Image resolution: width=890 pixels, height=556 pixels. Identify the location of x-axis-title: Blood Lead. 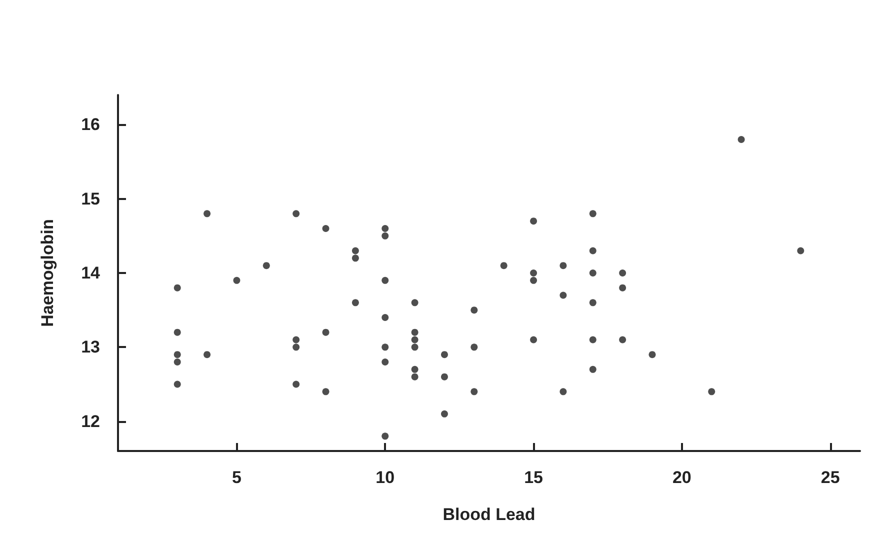
(489, 514).